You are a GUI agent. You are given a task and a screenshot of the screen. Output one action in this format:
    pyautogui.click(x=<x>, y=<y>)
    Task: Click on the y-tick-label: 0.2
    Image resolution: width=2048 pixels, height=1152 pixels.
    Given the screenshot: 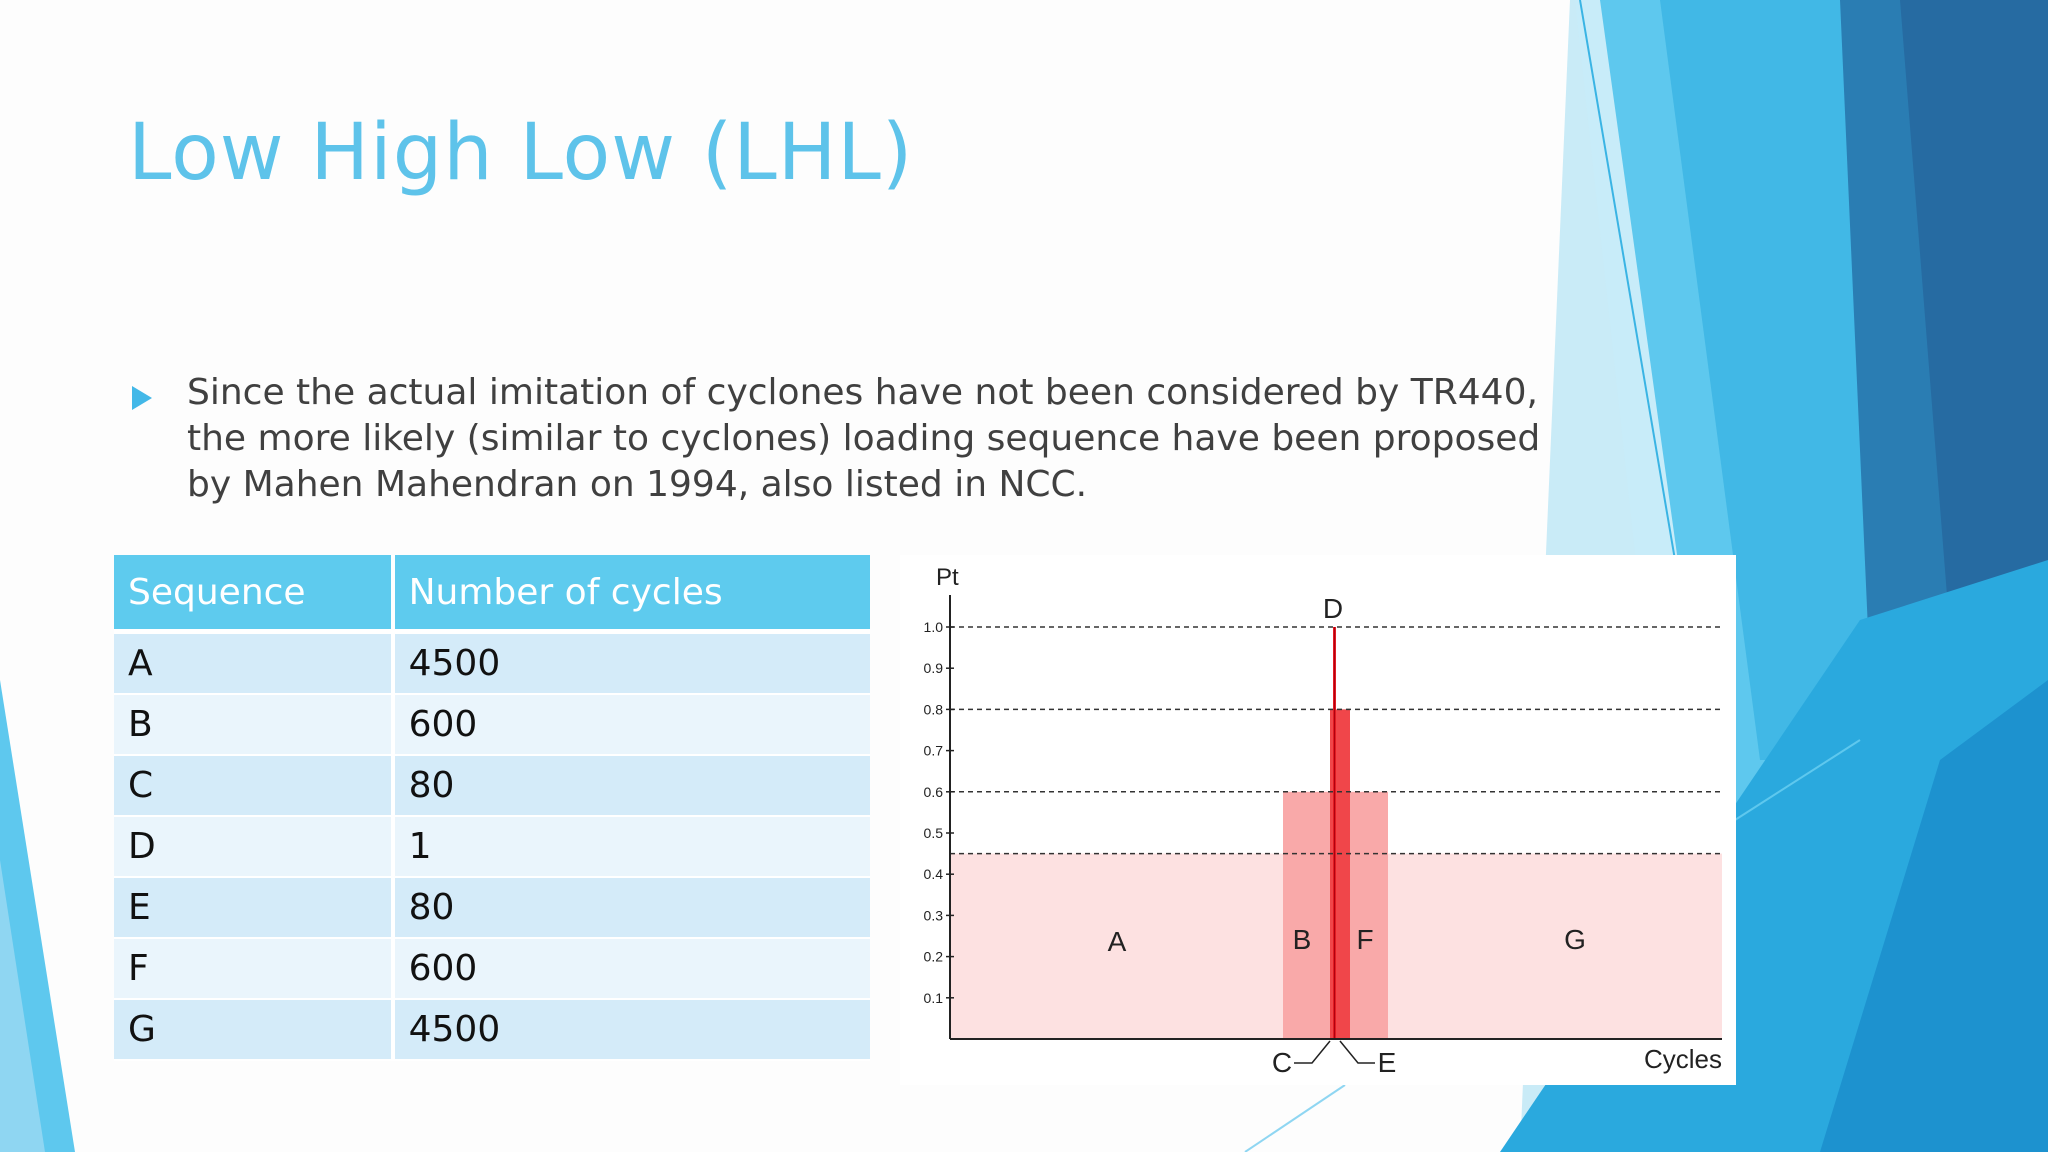 What is the action you would take?
    pyautogui.click(x=934, y=957)
    